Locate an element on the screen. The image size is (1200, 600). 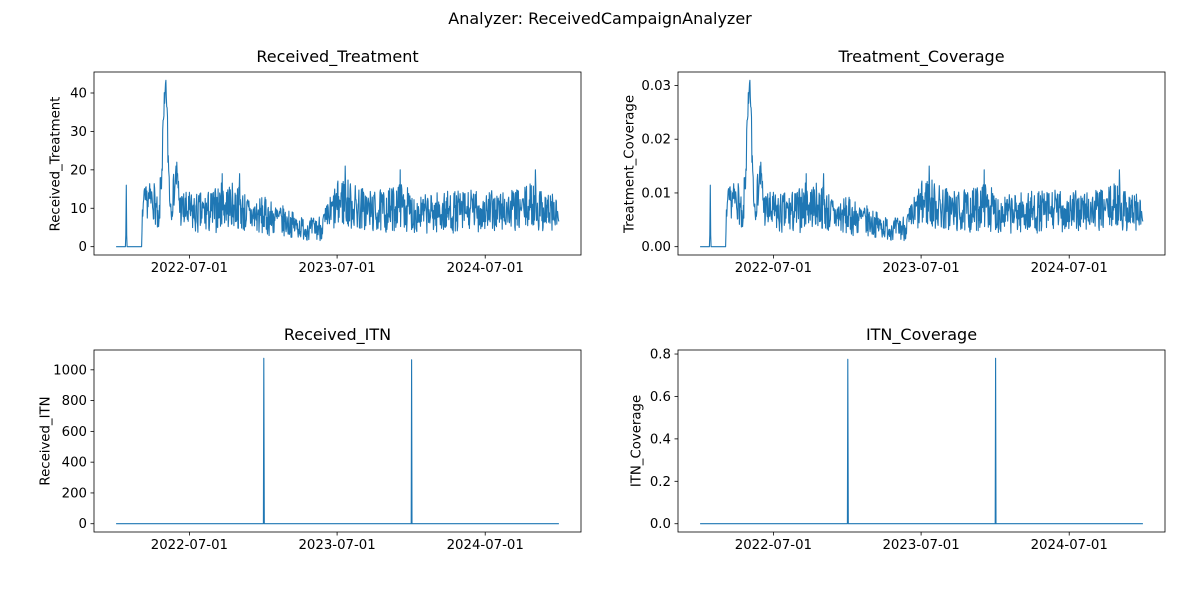
y-tick-label: 1000 is located at coordinates (70, 370).